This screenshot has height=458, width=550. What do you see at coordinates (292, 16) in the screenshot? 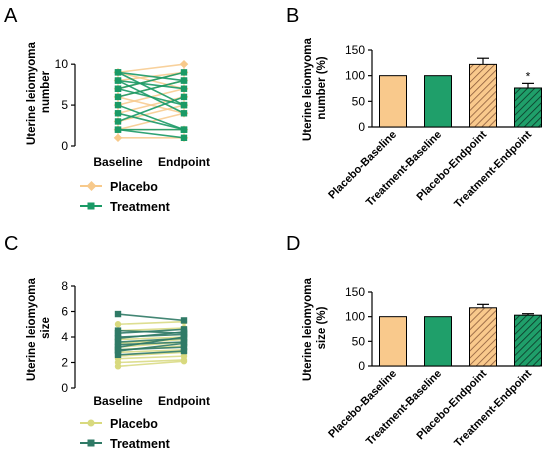
I see `panel-label-b: B` at bounding box center [292, 16].